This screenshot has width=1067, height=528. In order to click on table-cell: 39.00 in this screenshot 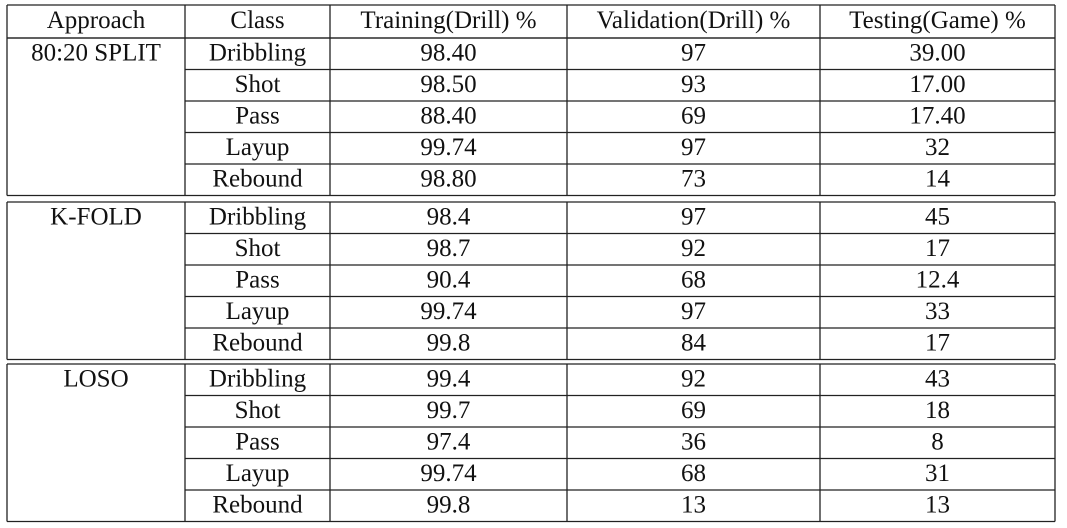, I will do `click(937, 52)`.